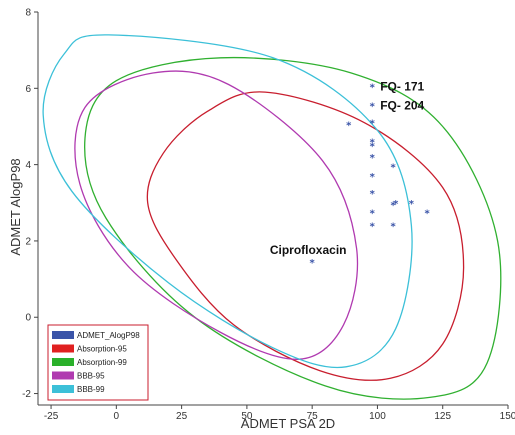 The image size is (515, 435). Describe the element at coordinates (308, 250) in the screenshot. I see `annotation-label: Ciprofloxacin` at that location.